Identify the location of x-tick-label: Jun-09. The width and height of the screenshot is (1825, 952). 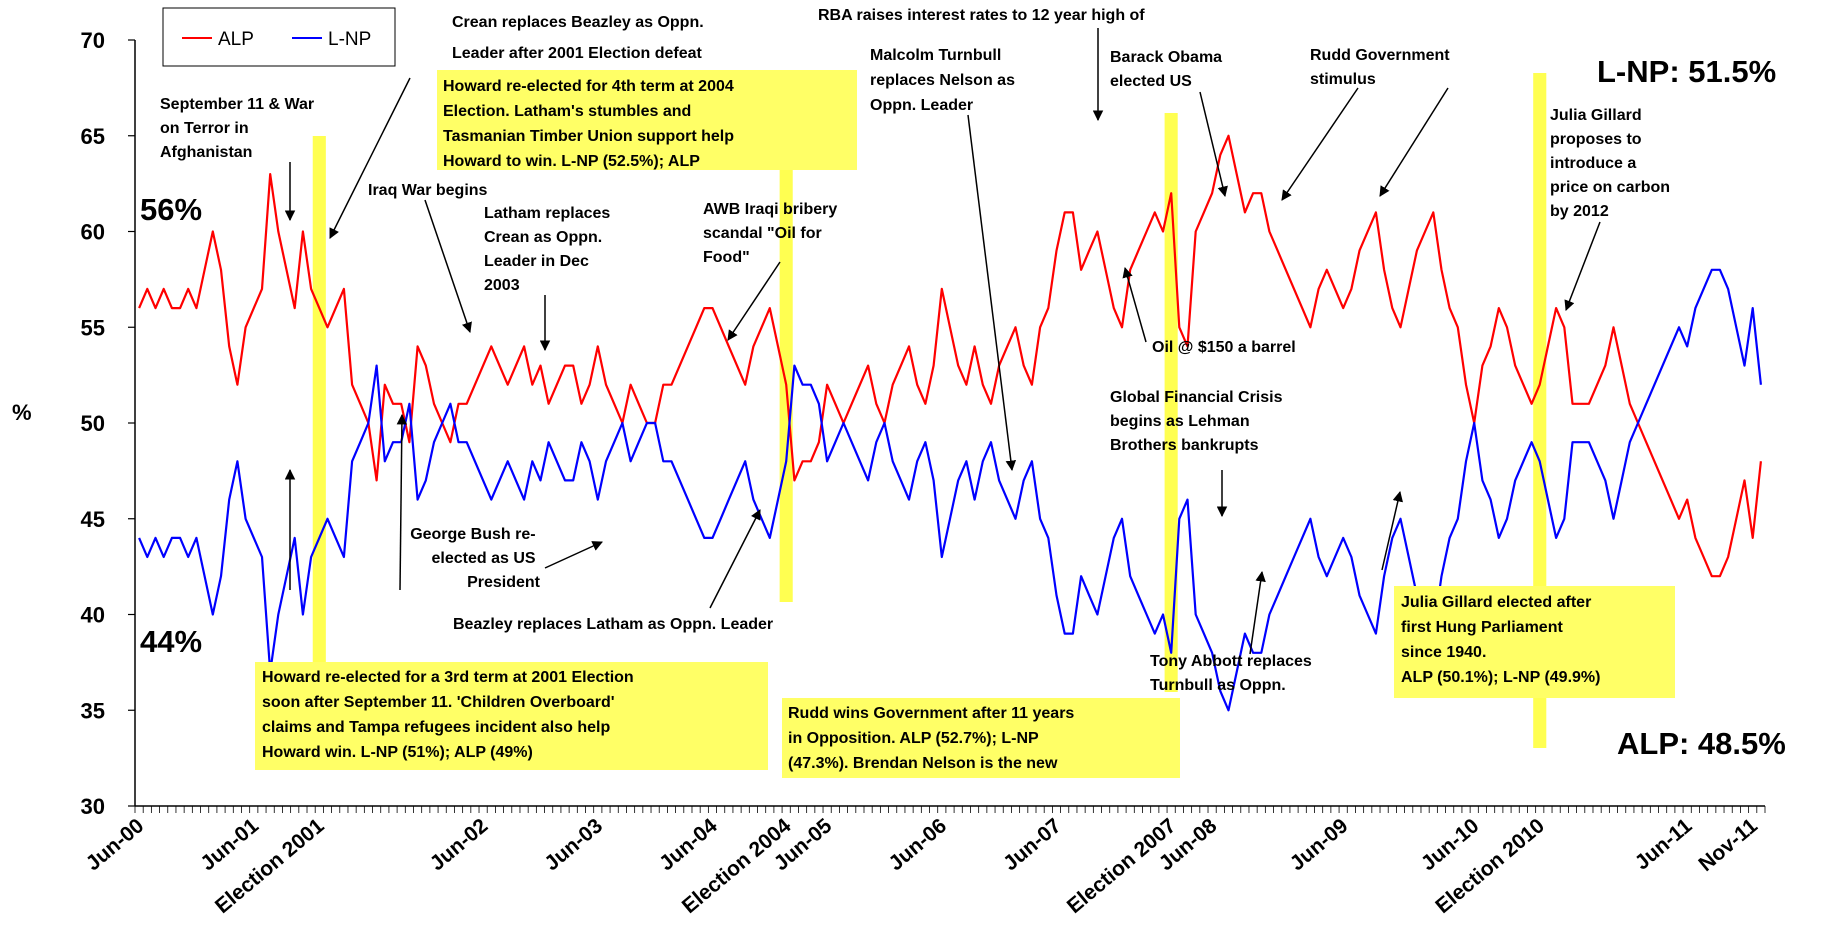
(1319, 844).